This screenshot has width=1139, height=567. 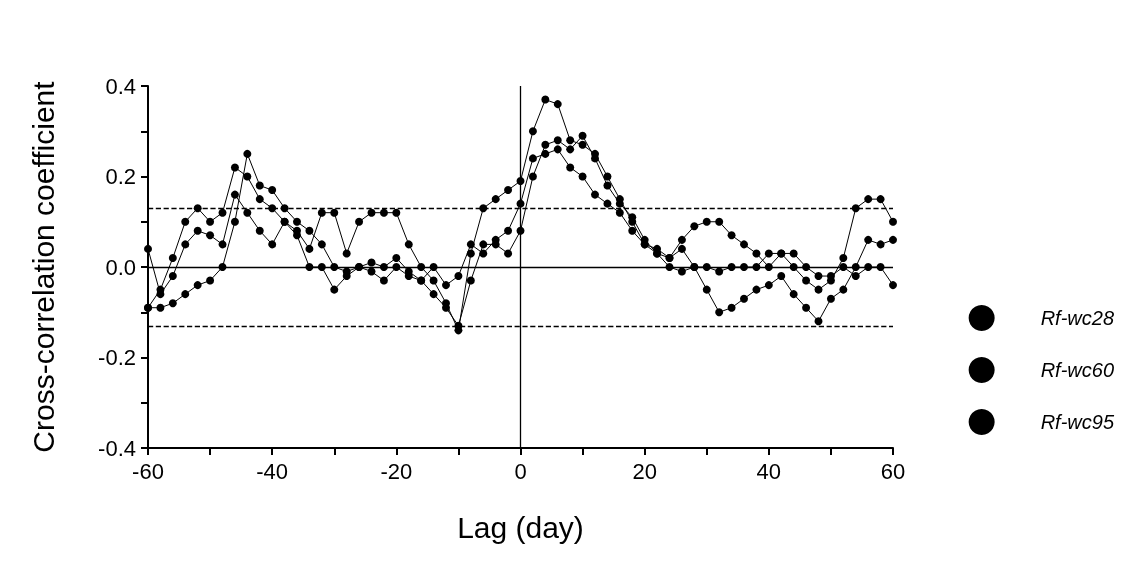 What do you see at coordinates (644, 471) in the screenshot?
I see `x-tick-label: 20` at bounding box center [644, 471].